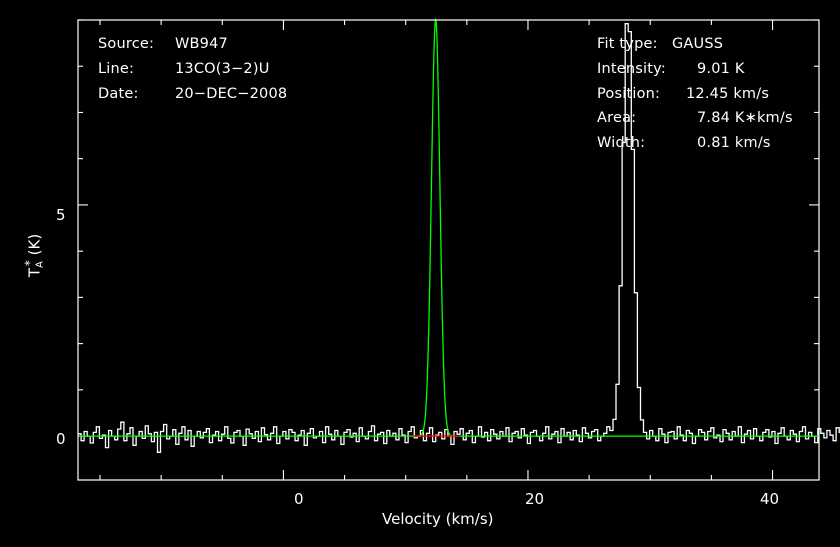 This screenshot has width=840, height=547. I want to click on position-label: Position:, so click(629, 94).